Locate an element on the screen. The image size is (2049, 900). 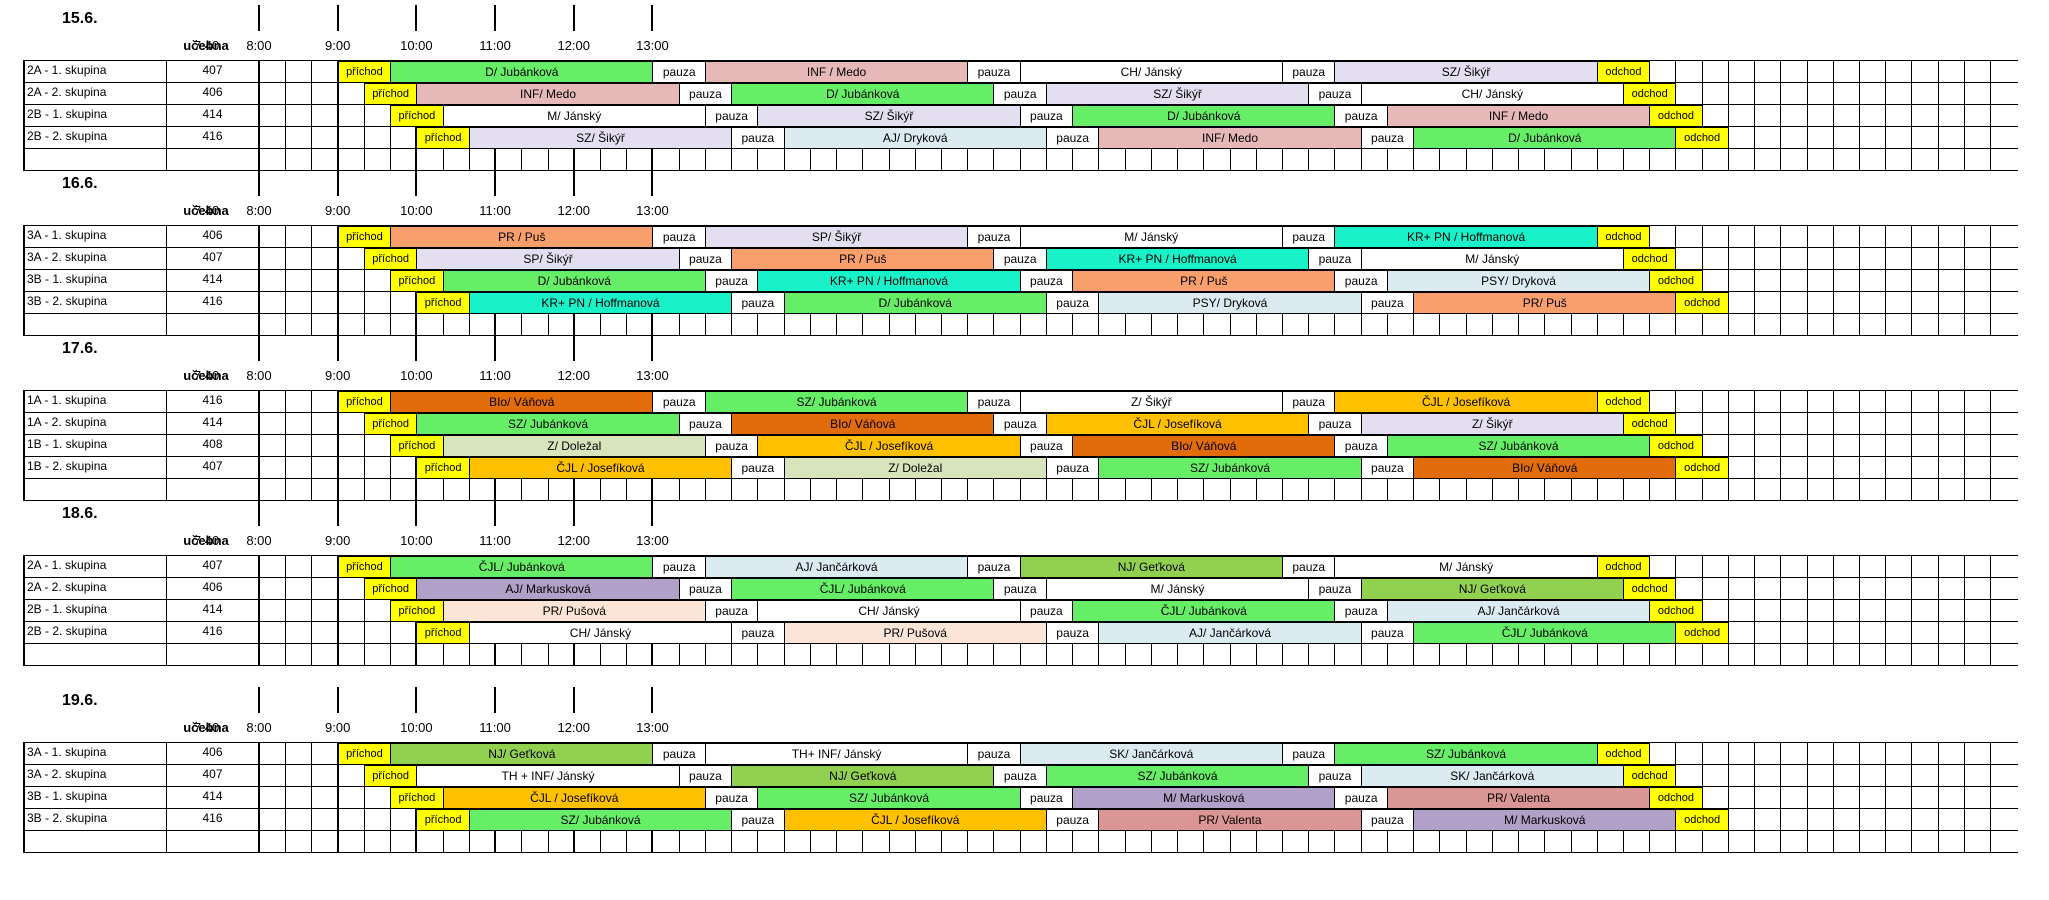
group-label: 2B - 1. skupina is located at coordinates (67, 114).